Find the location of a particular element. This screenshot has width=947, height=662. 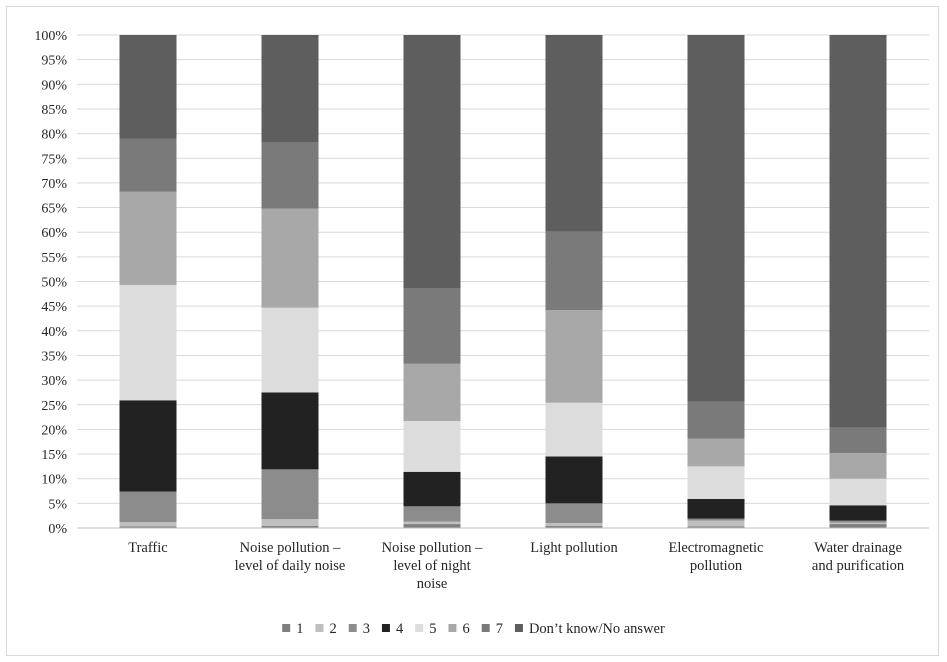

legend-item: 4 is located at coordinates (392, 629).